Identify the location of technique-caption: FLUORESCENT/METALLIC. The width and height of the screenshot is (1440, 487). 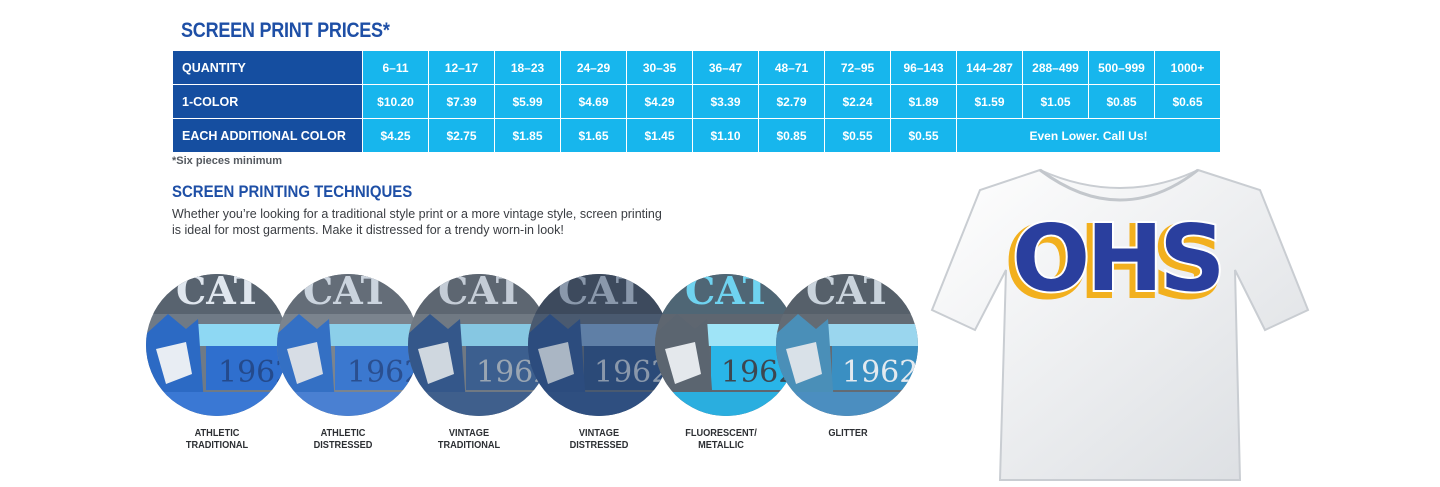
(721, 440).